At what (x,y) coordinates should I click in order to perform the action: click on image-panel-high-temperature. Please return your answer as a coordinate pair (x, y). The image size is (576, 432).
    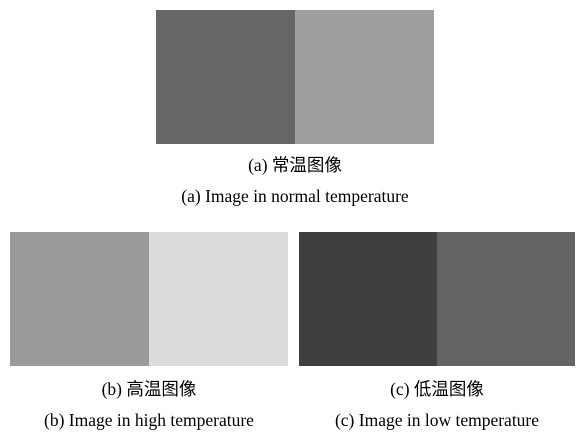
    Looking at the image, I should click on (149, 299).